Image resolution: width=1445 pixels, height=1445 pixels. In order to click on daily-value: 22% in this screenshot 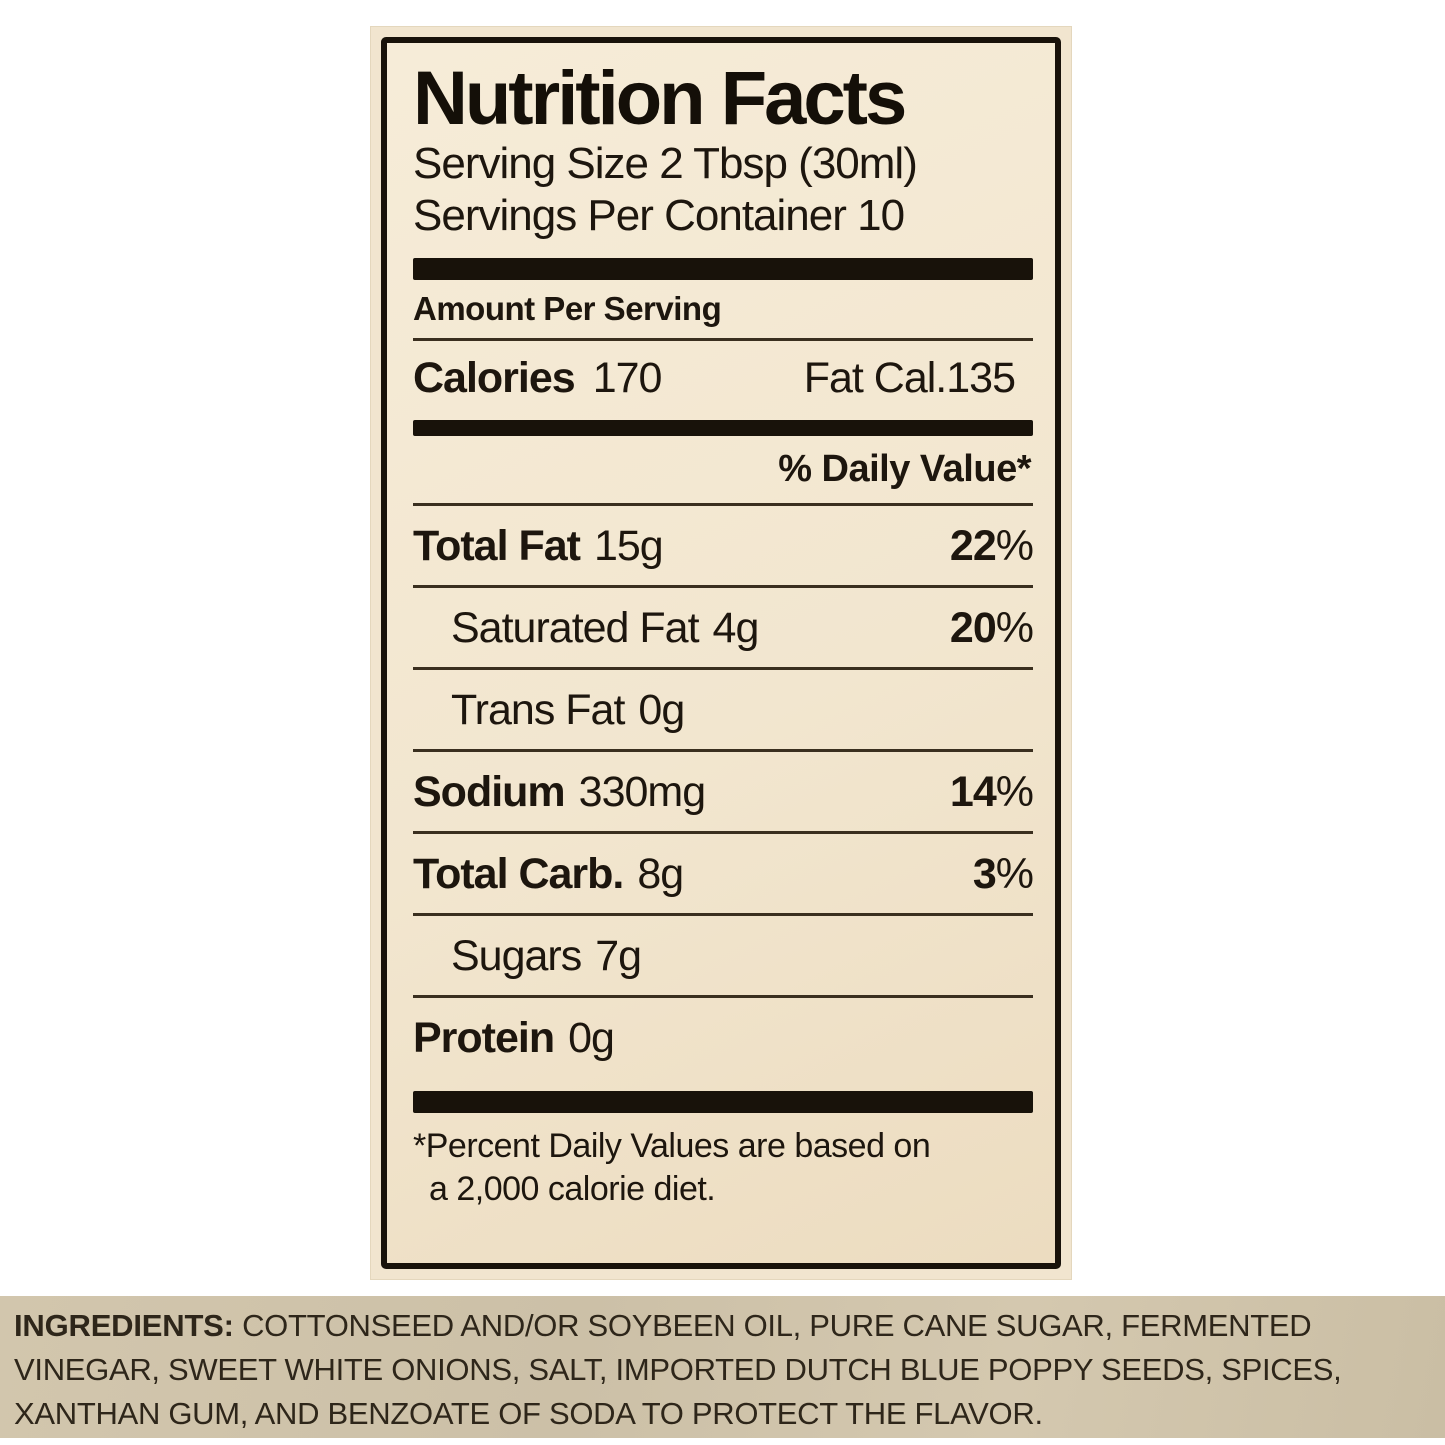, I will do `click(991, 546)`.